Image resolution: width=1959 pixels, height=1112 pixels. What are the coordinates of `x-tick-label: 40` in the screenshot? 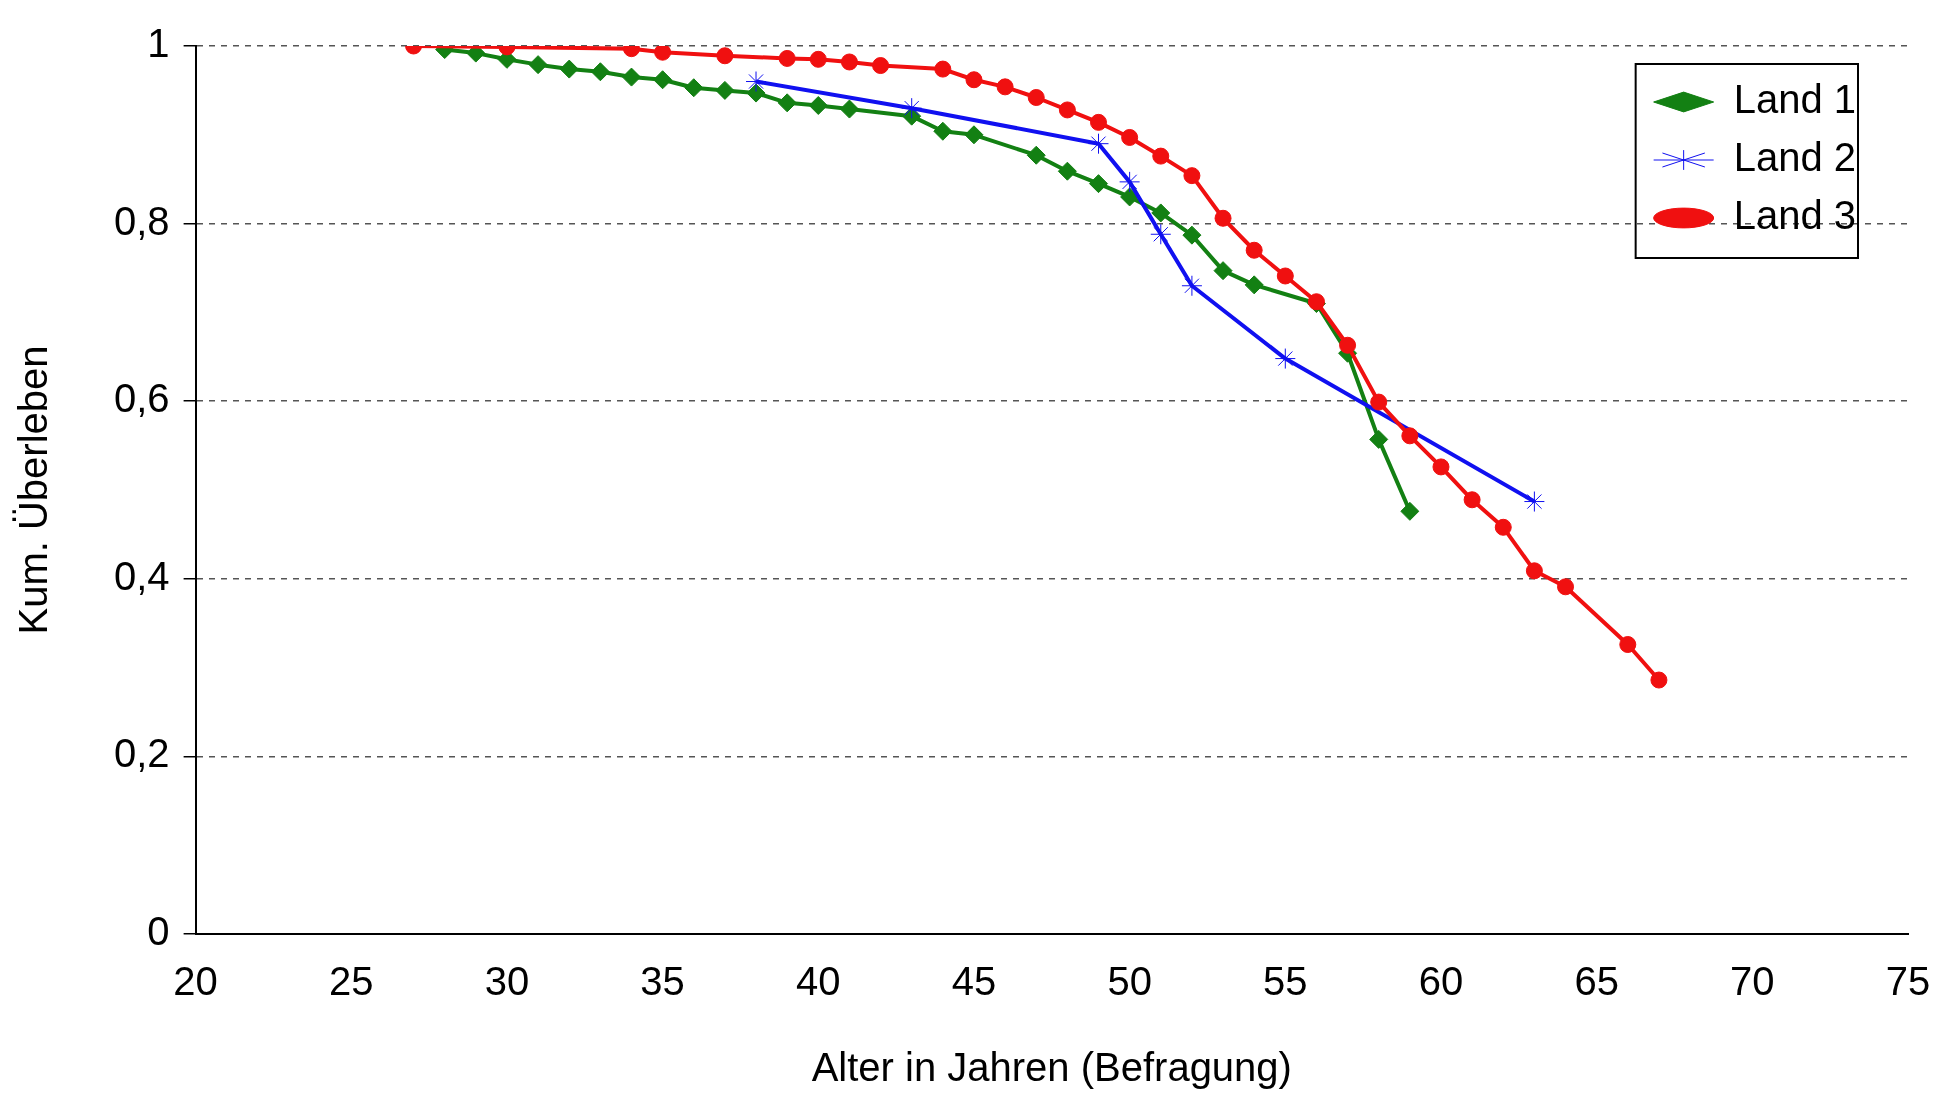 It's located at (818, 981).